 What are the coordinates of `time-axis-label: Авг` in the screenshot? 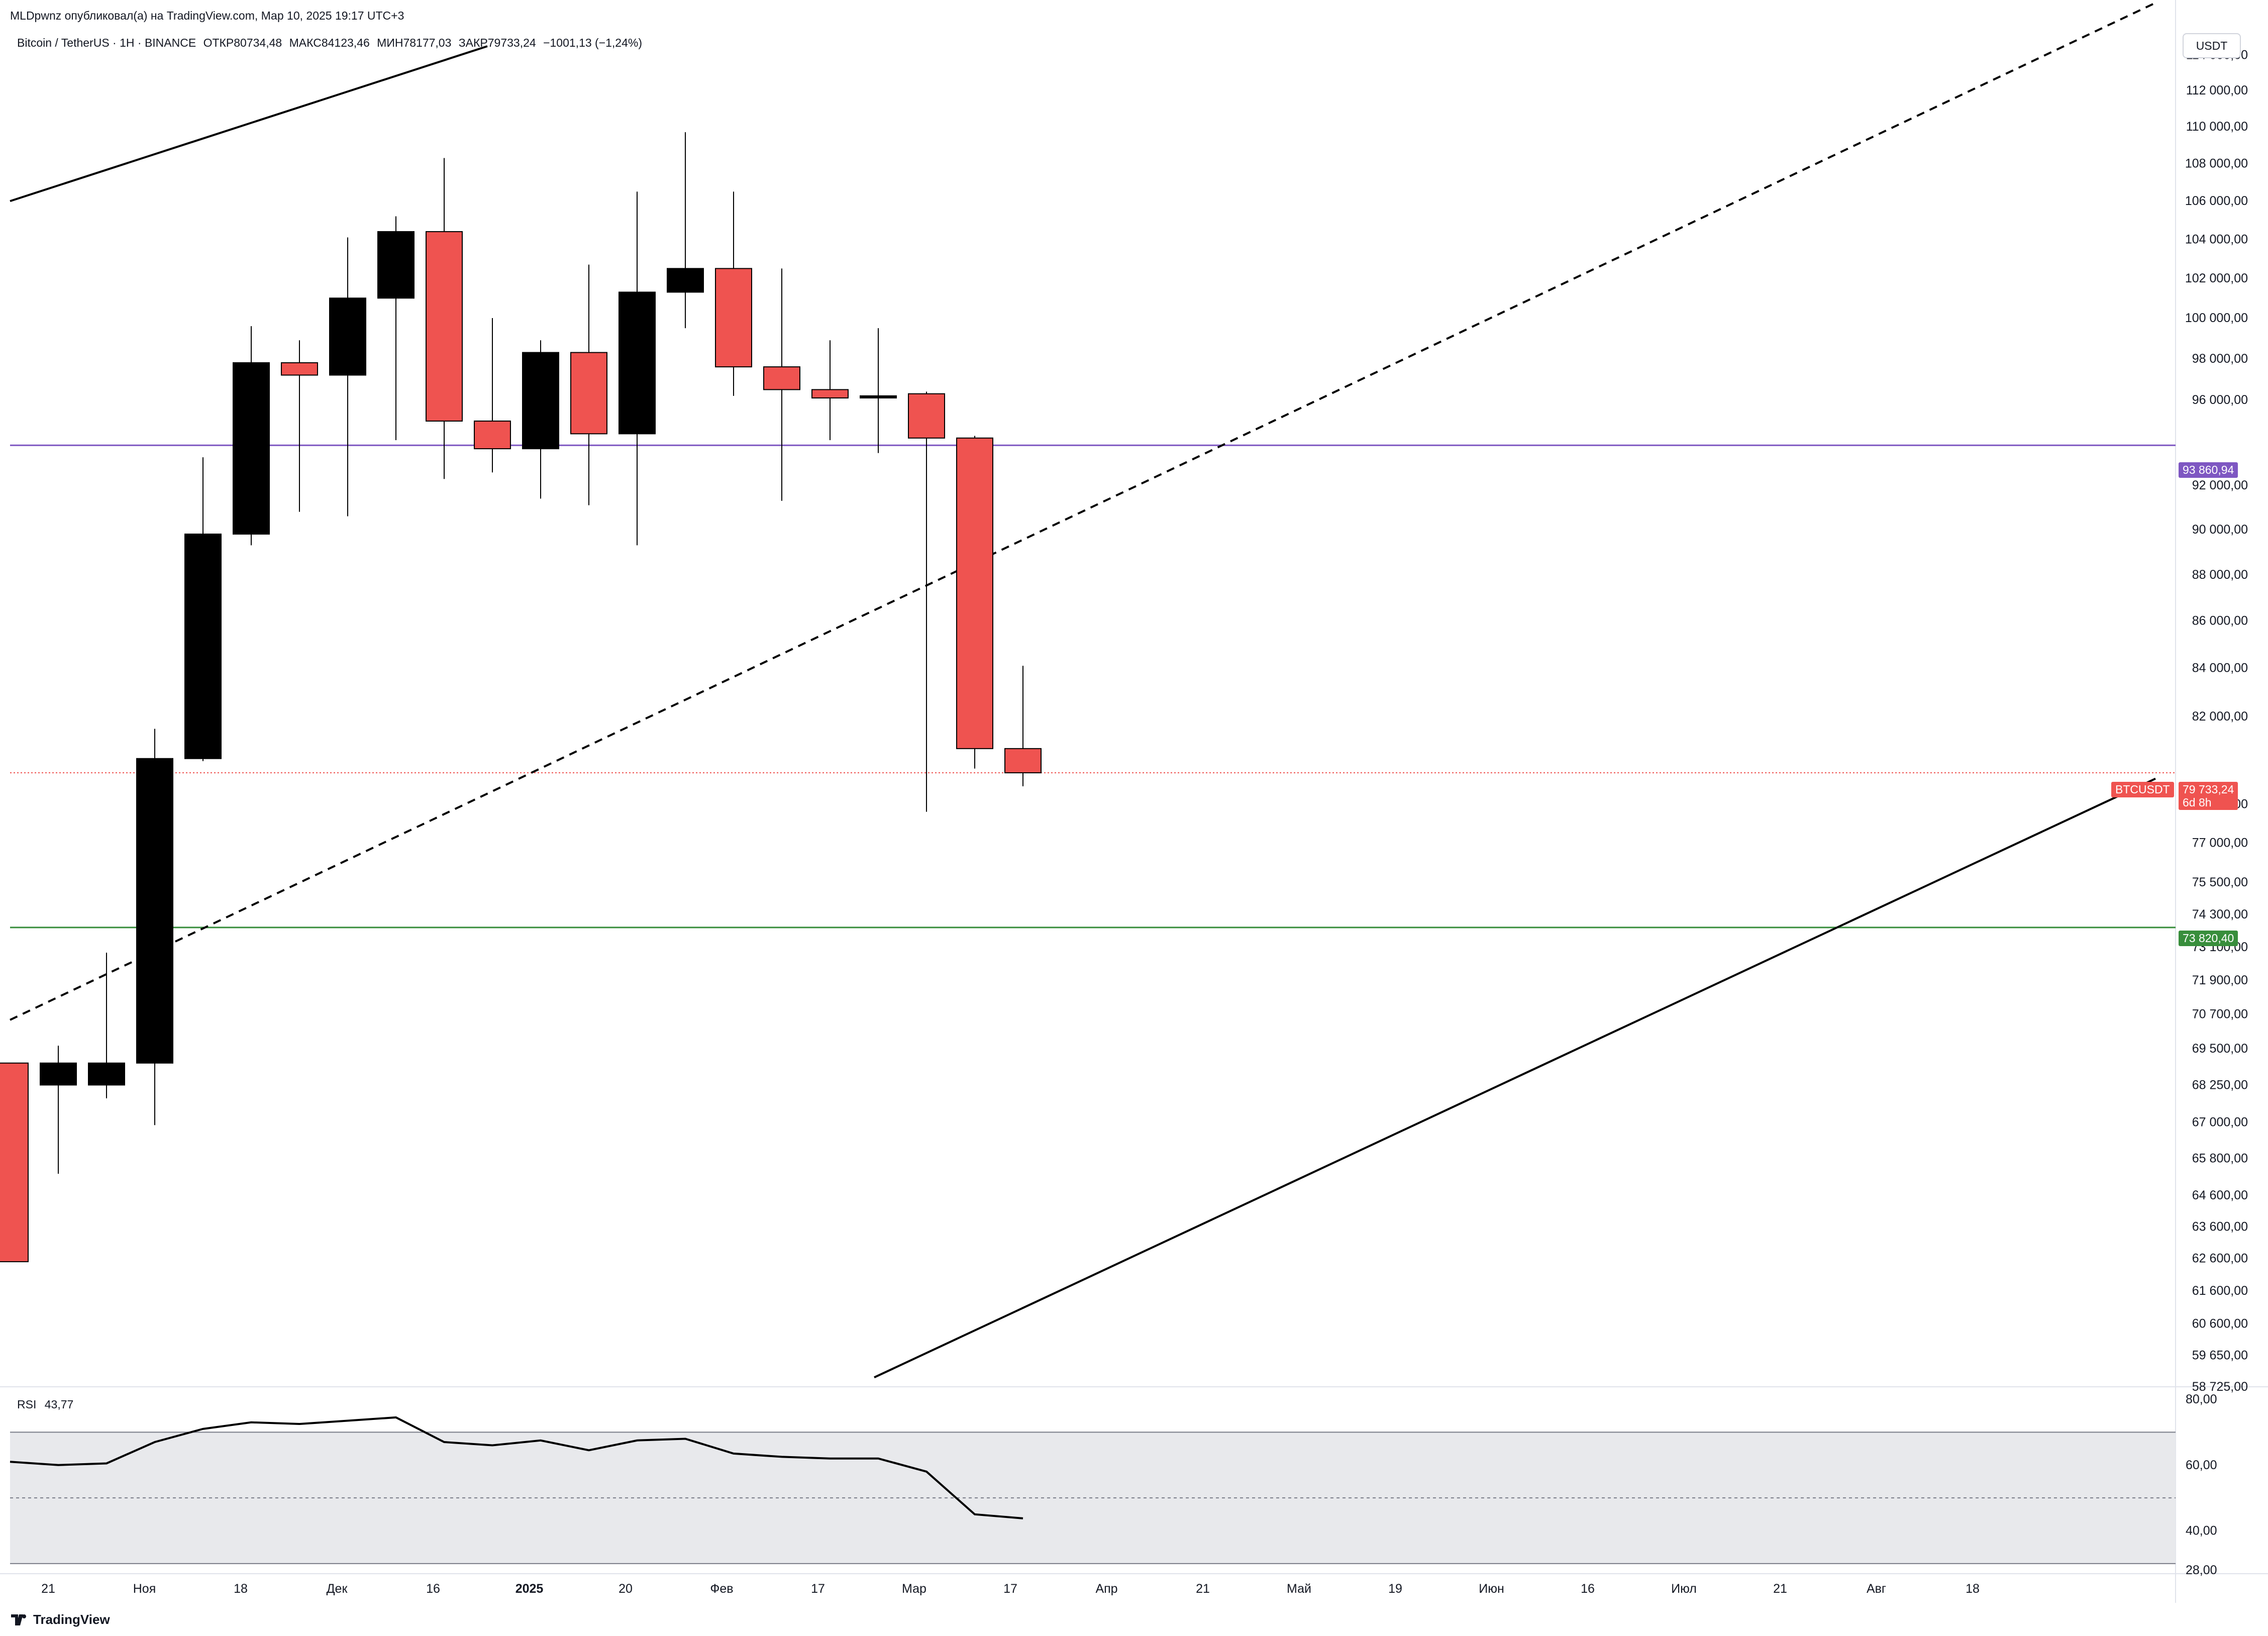 It's located at (1877, 1589).